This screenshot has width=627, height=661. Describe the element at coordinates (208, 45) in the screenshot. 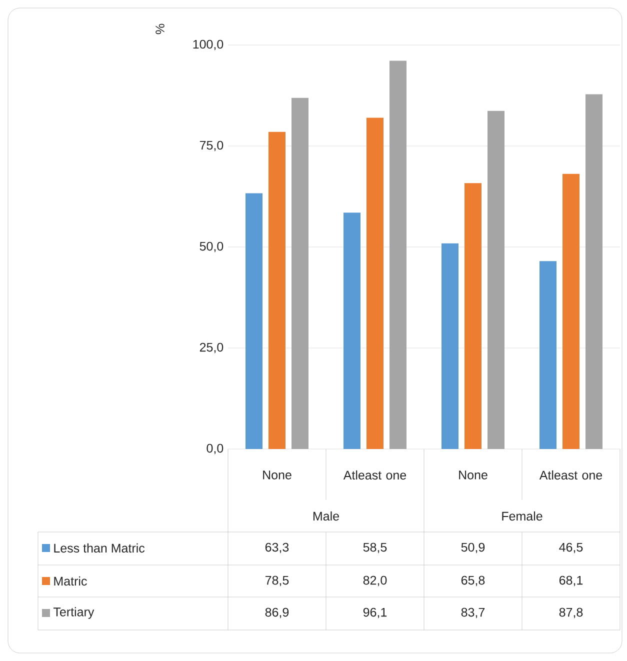

I see `y-tick-label: 100,0` at that location.